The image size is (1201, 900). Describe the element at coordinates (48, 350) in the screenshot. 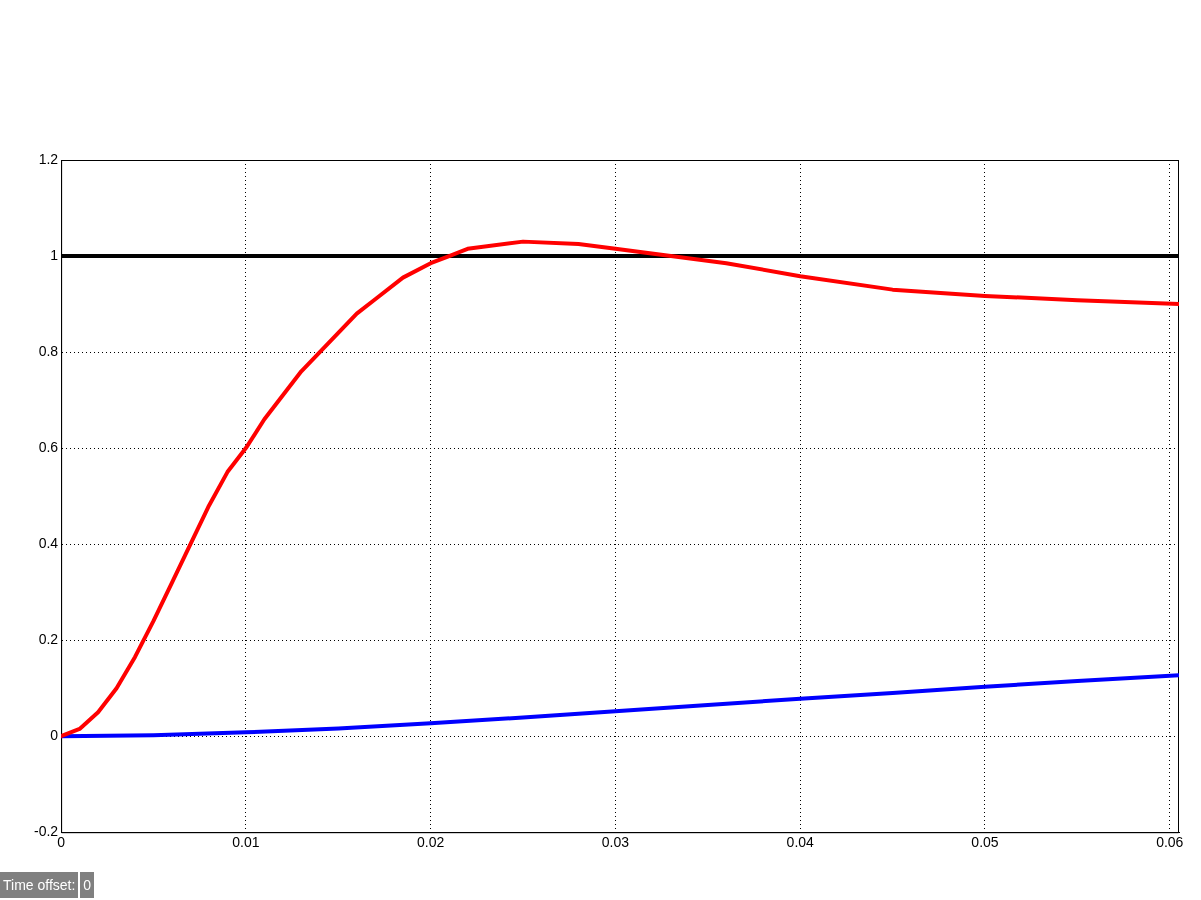

I see `y-tick-label: 0.8` at that location.